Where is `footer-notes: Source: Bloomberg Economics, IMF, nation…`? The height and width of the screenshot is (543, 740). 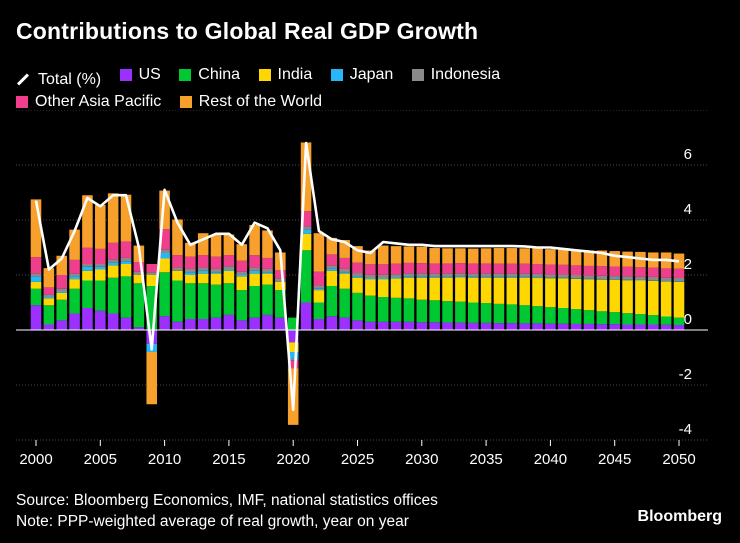
footer-notes: Source: Bloomberg Economics, IMF, nation… is located at coordinates (227, 511).